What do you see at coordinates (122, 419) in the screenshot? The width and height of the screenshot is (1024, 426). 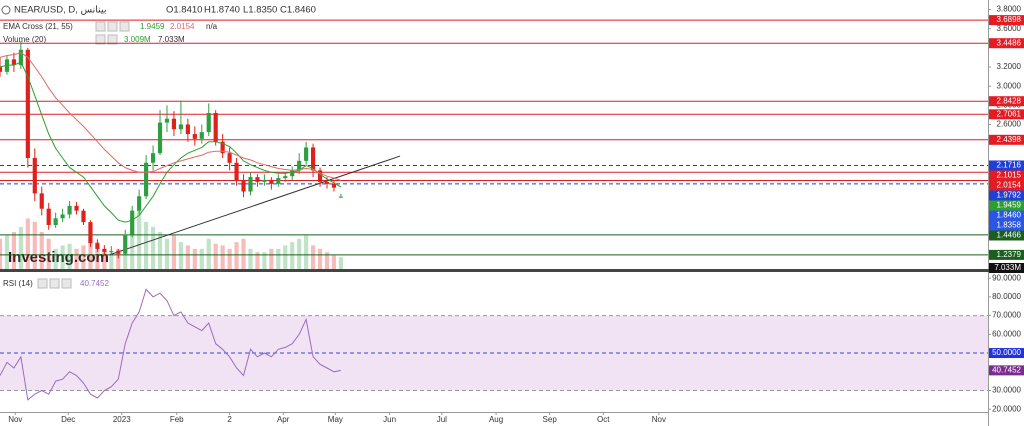 I see `x-tick-label: 2023` at bounding box center [122, 419].